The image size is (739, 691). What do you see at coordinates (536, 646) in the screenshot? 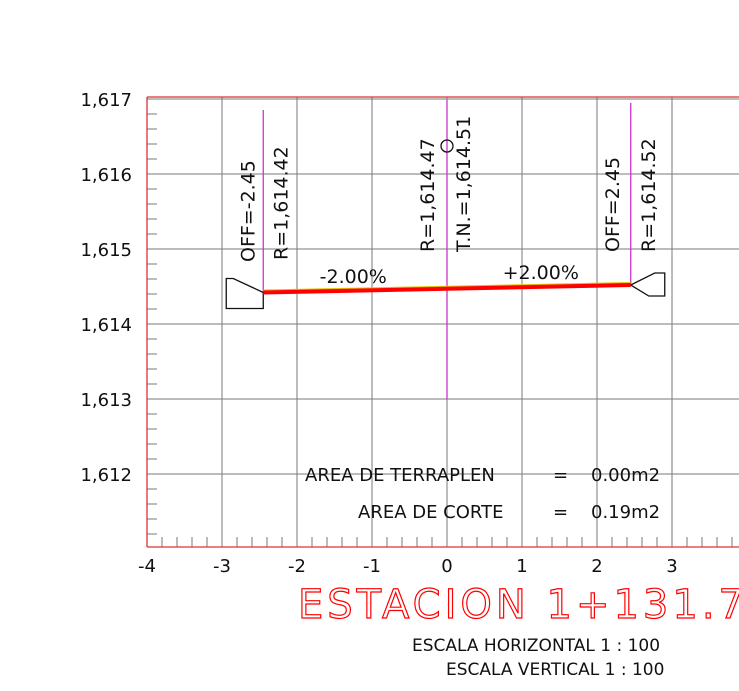
I see `horizontal-scale-note: ESCALA HORIZONTAL 1 : 100` at bounding box center [536, 646].